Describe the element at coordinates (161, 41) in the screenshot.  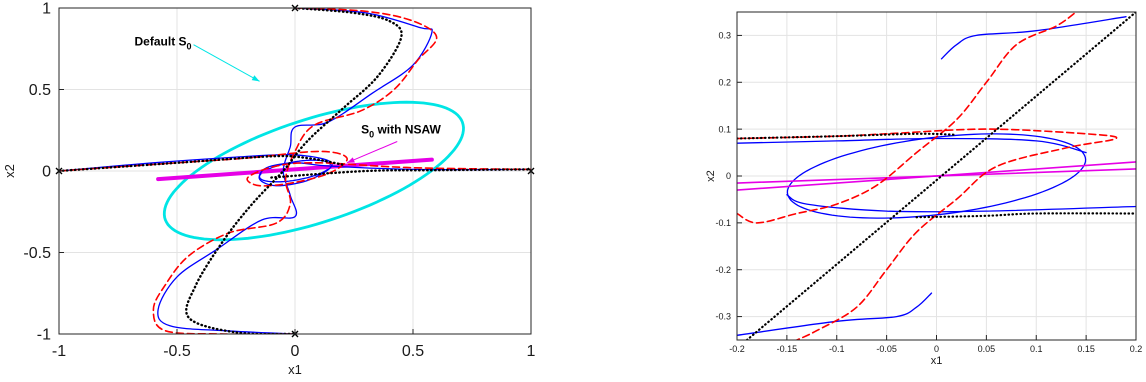
I see `annotation-main: Default S` at that location.